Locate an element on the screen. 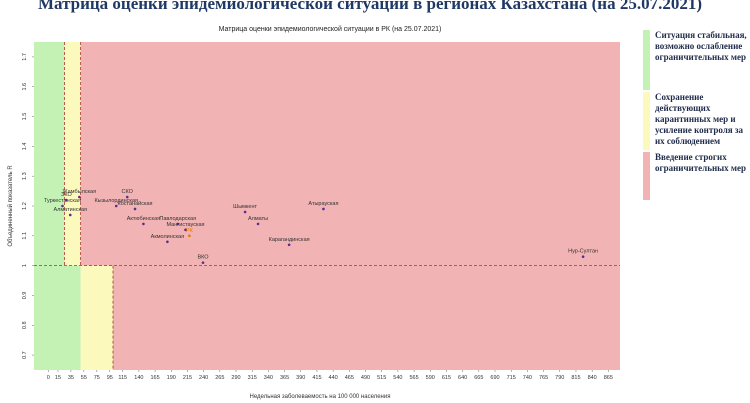  point-label: Нур-Султан is located at coordinates (583, 252).